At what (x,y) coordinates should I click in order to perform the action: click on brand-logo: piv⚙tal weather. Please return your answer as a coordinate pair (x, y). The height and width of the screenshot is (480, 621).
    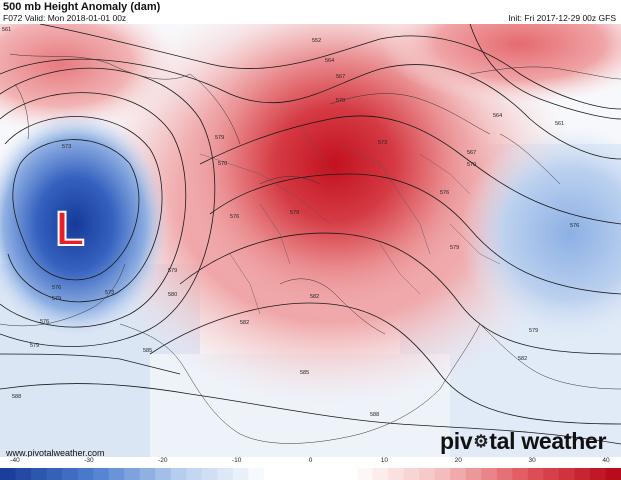
    Looking at the image, I should click on (523, 441).